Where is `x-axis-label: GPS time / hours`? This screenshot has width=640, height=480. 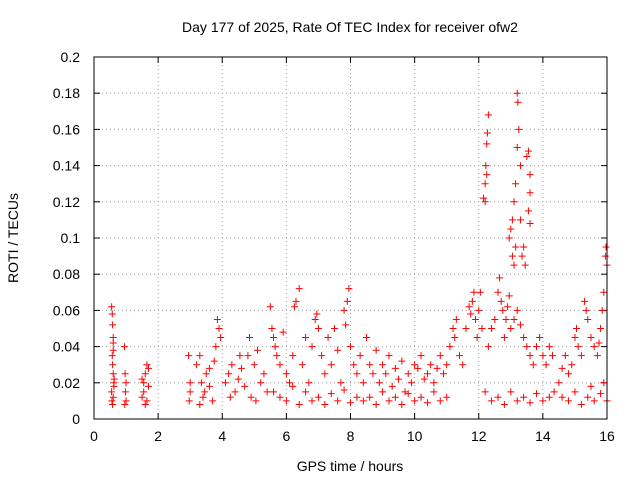
x-axis-label: GPS time / hours is located at coordinates (350, 466).